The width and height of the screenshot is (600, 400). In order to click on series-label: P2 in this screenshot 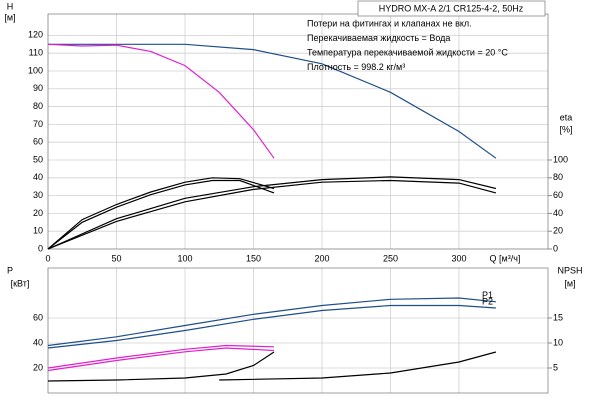, I will do `click(487, 301)`.